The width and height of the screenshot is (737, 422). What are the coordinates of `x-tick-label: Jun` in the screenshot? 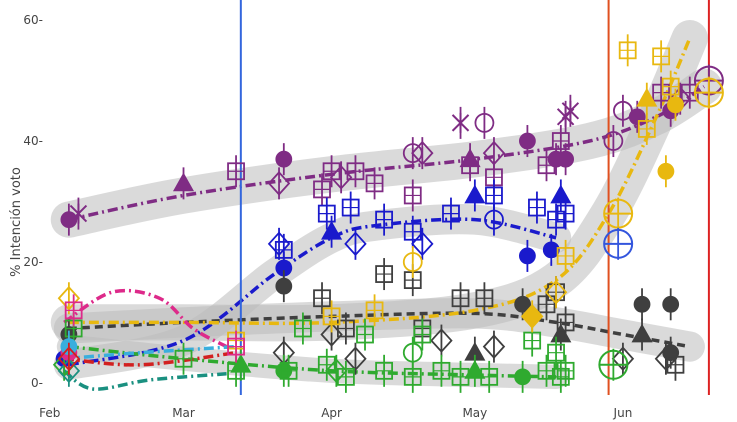 It's located at (623, 413).